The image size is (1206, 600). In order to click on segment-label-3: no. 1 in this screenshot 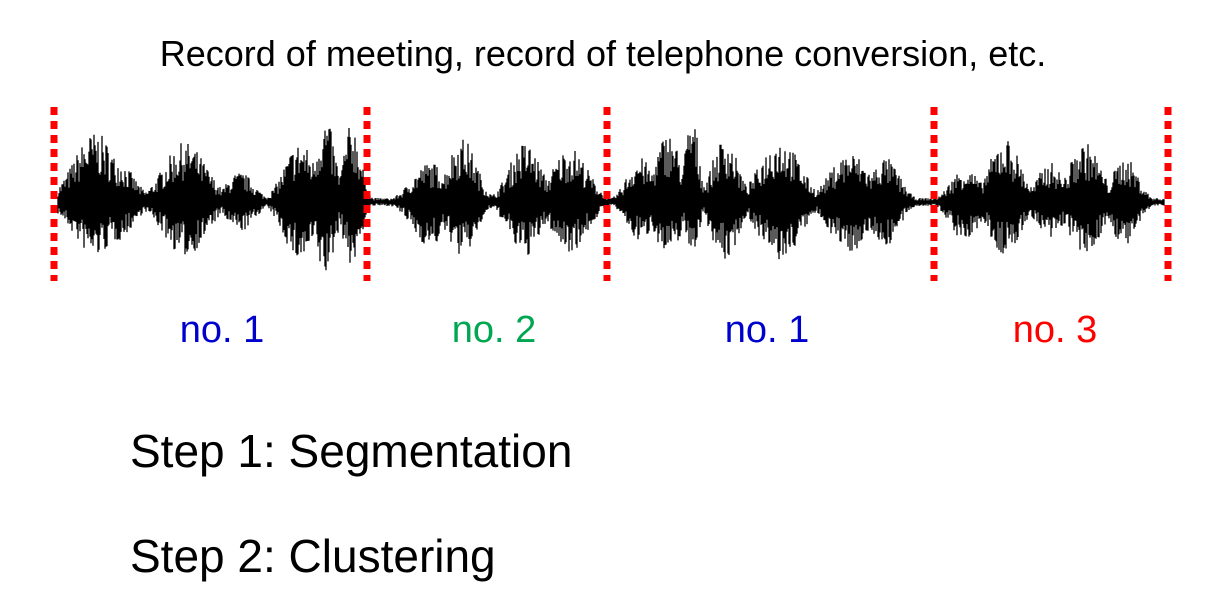, I will do `click(767, 330)`.